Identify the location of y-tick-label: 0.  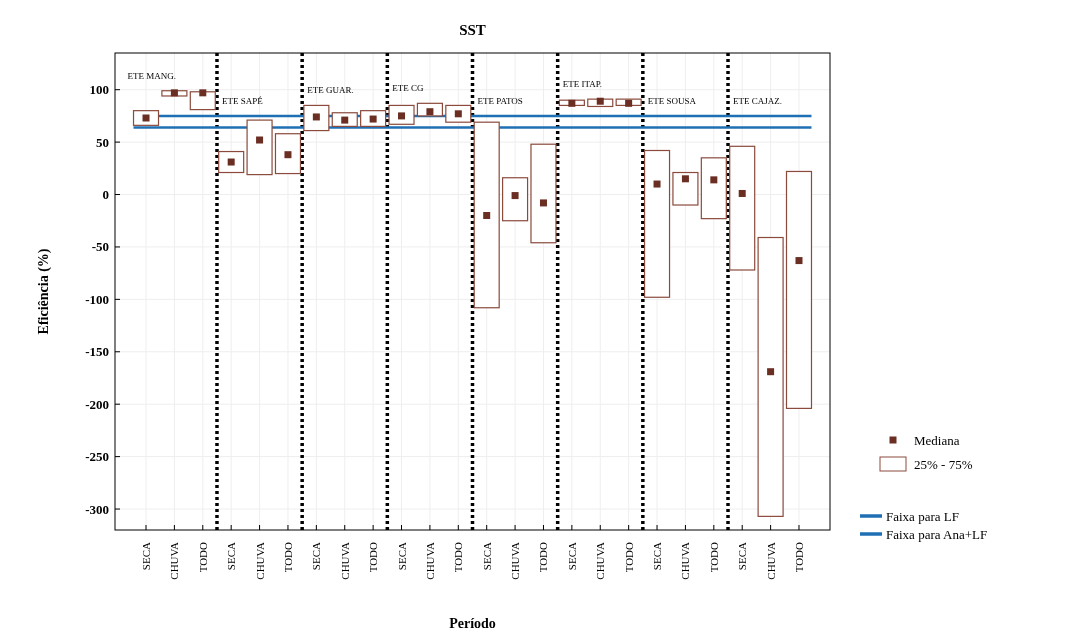
(105, 195).